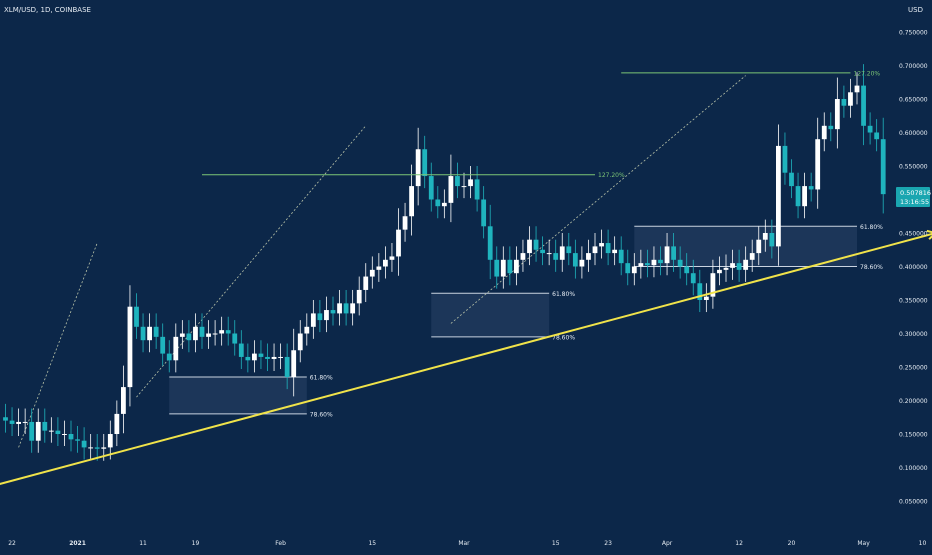 This screenshot has height=555, width=932. What do you see at coordinates (556, 543) in the screenshot?
I see `time-tick-label: 15` at bounding box center [556, 543].